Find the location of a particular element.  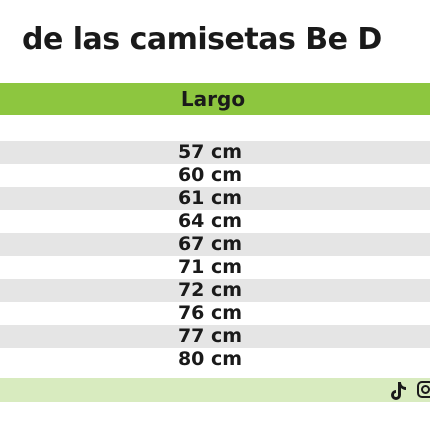

header-label: Largo is located at coordinates (213, 99).